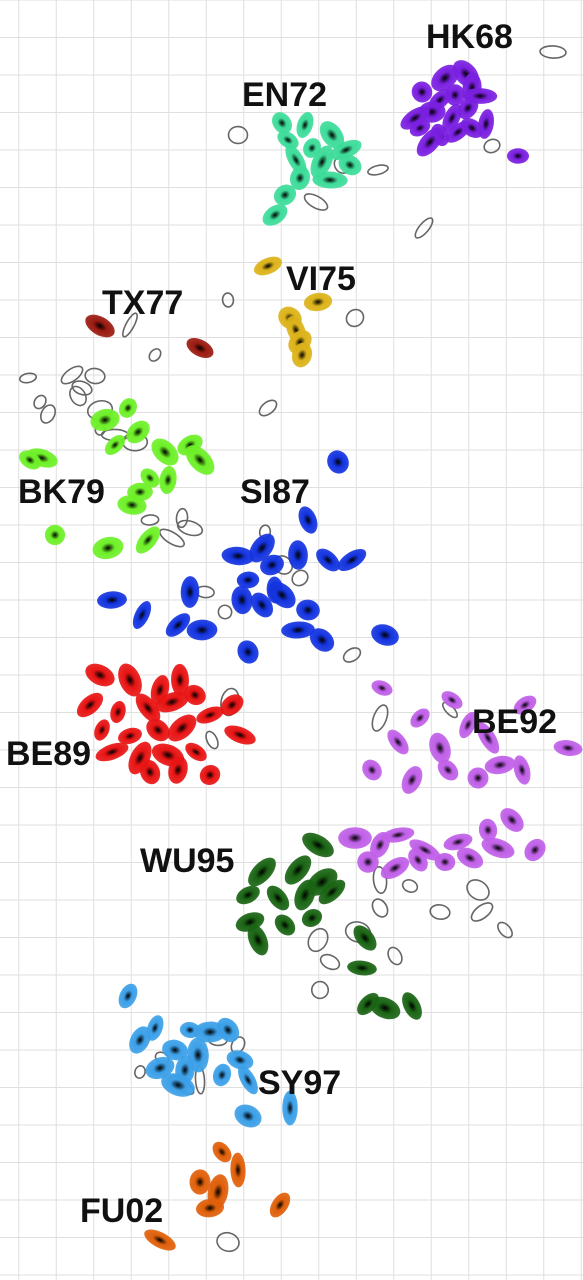 This screenshot has height=1280, width=583. I want to click on series-fu02, so click(217, 1196).